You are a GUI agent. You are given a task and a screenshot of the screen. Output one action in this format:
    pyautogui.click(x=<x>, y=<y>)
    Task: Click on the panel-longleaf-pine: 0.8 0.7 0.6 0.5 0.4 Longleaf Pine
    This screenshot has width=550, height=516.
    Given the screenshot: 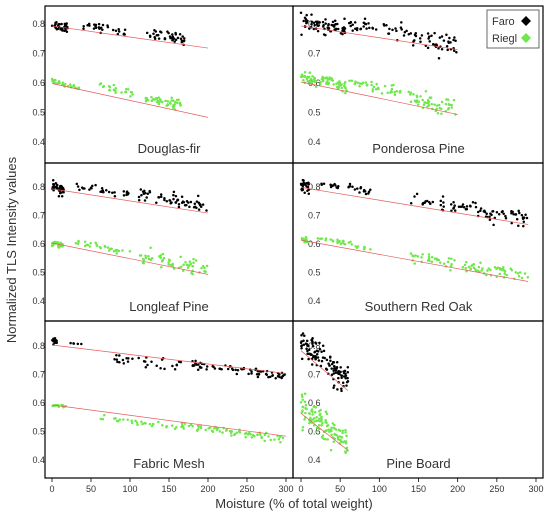 What is the action you would take?
    pyautogui.click(x=120, y=246)
    